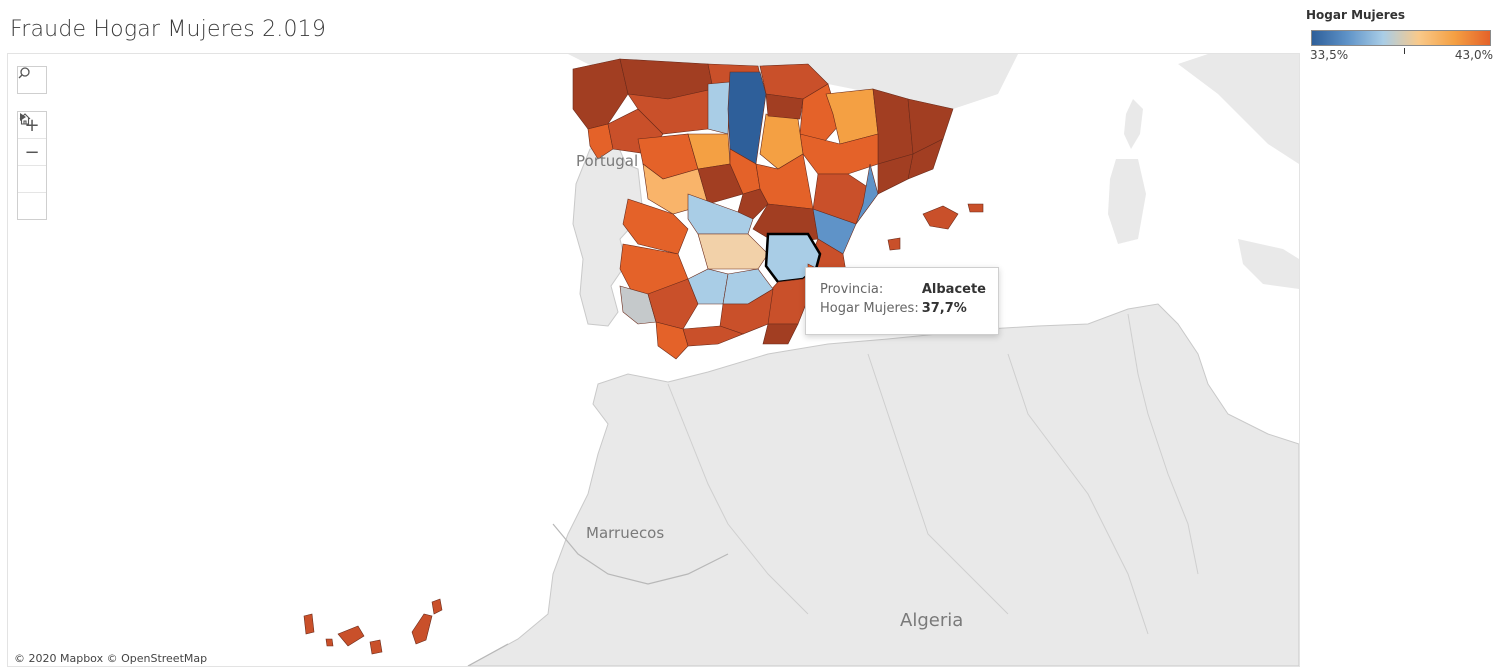 This screenshot has height=668, width=1500. I want to click on province-cadiz, so click(672, 340).